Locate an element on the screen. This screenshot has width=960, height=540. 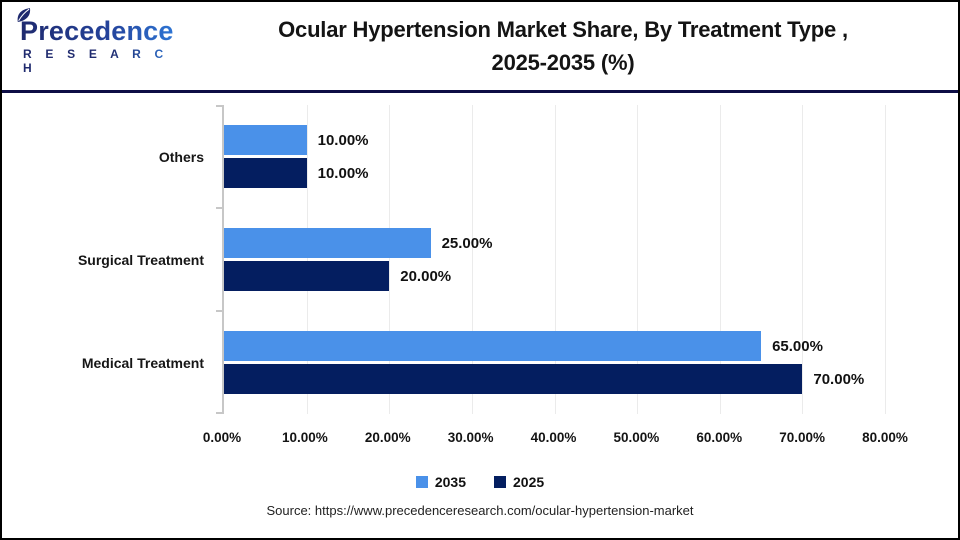
leaf-icon is located at coordinates (24, 15).